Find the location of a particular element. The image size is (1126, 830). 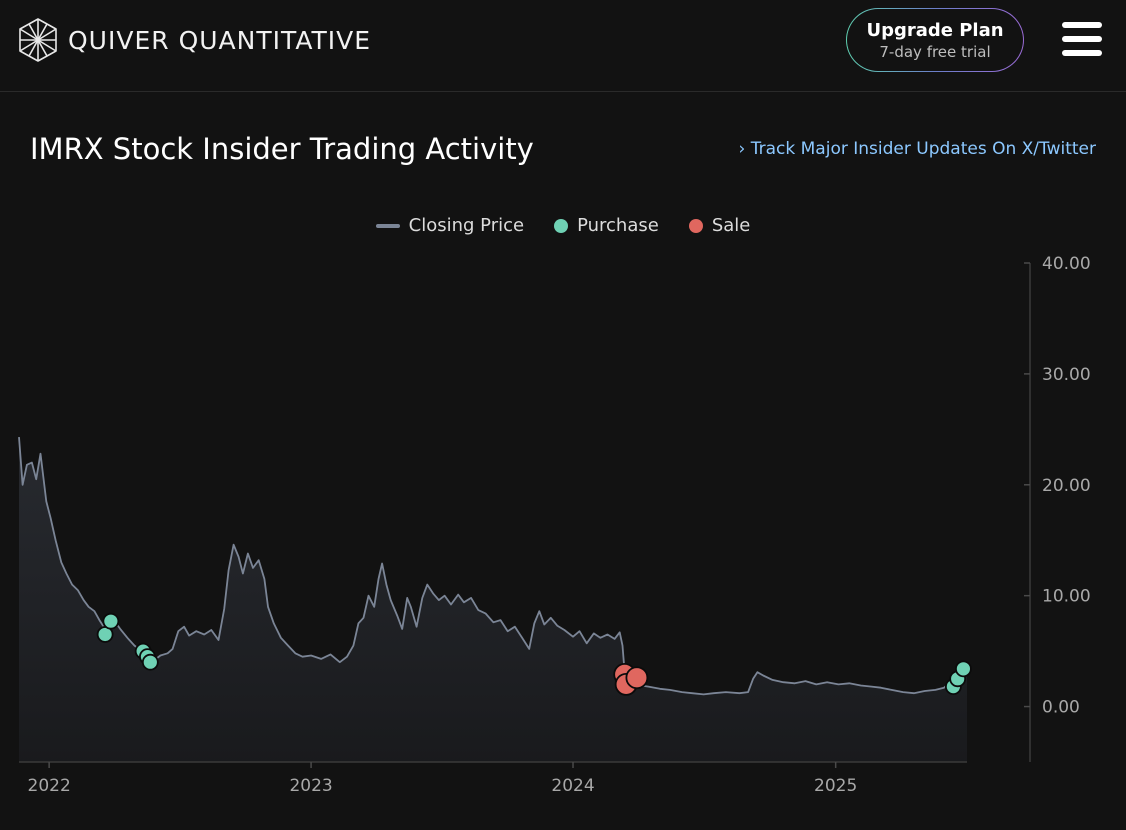

legend-sale-label: Sale is located at coordinates (731, 225).